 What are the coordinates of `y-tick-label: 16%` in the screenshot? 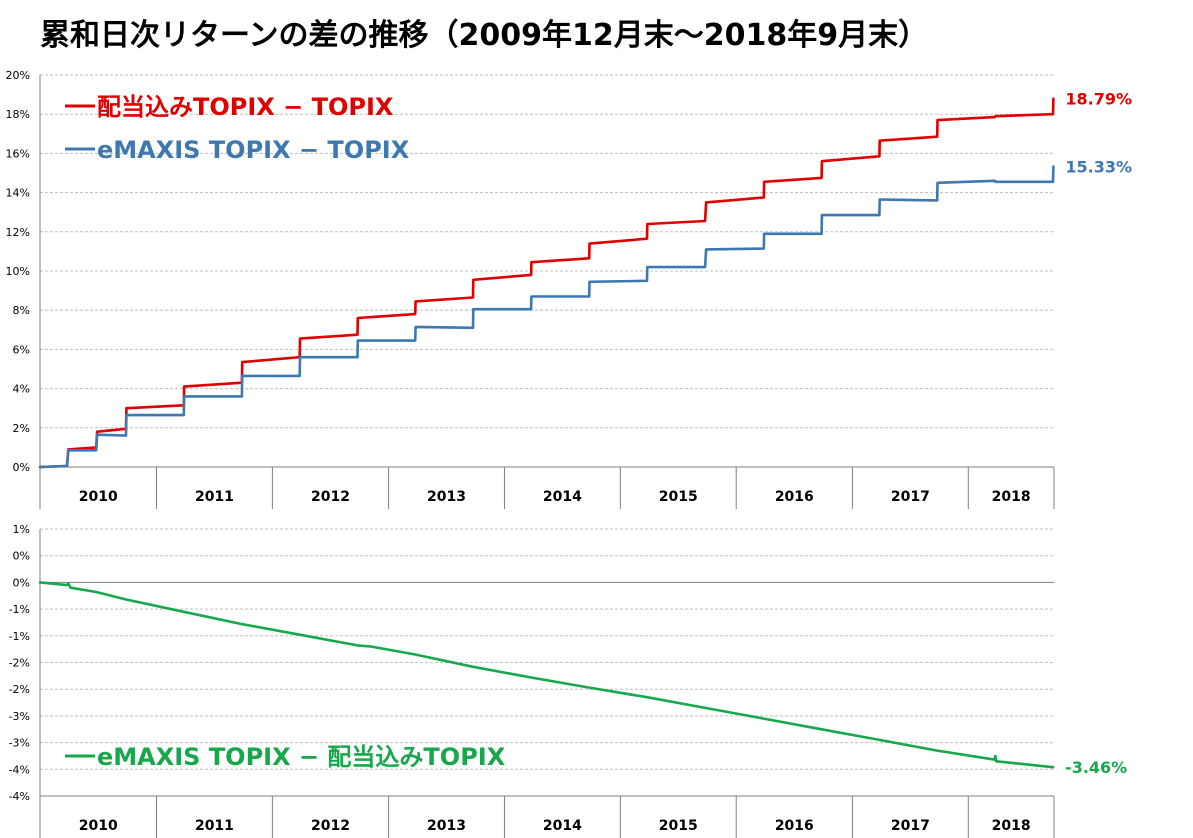 It's located at (18, 153).